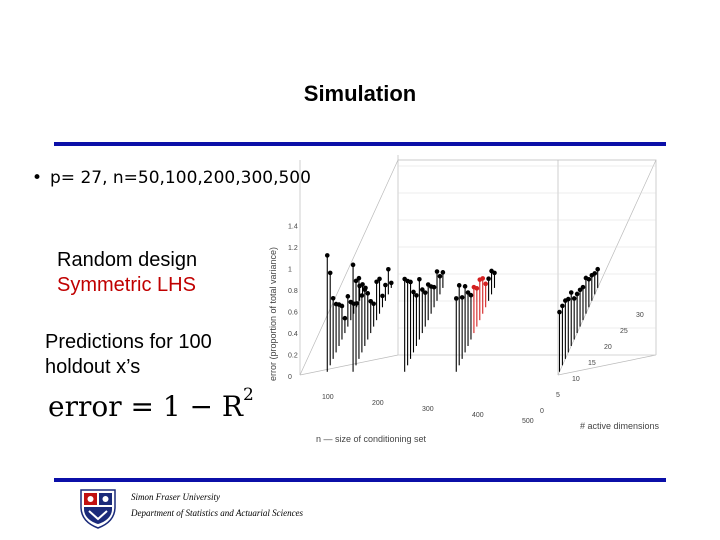  I want to click on design-symmetric-lhs: Symmetric LHS, so click(126, 285).